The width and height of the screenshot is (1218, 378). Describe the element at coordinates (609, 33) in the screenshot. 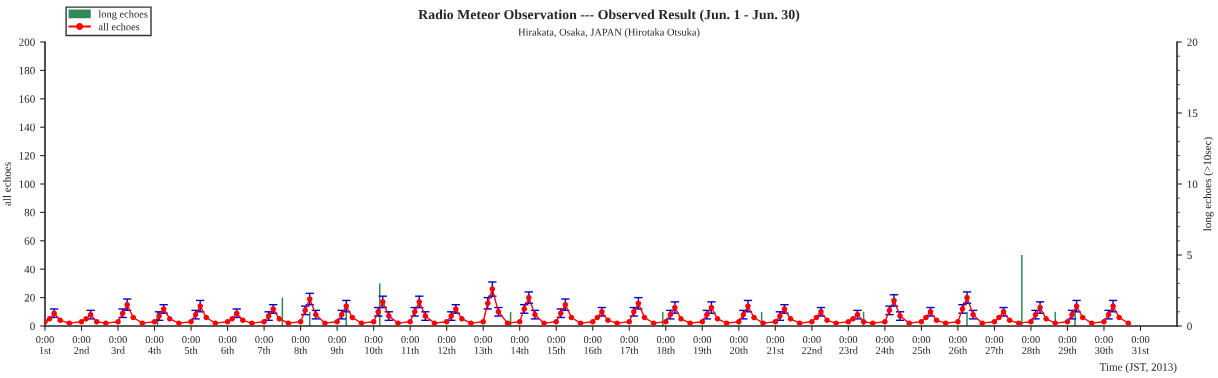

I see `chart-subtitle: Hirakata, Osaka, JAPAN (Hirotaka Otsuka)` at that location.